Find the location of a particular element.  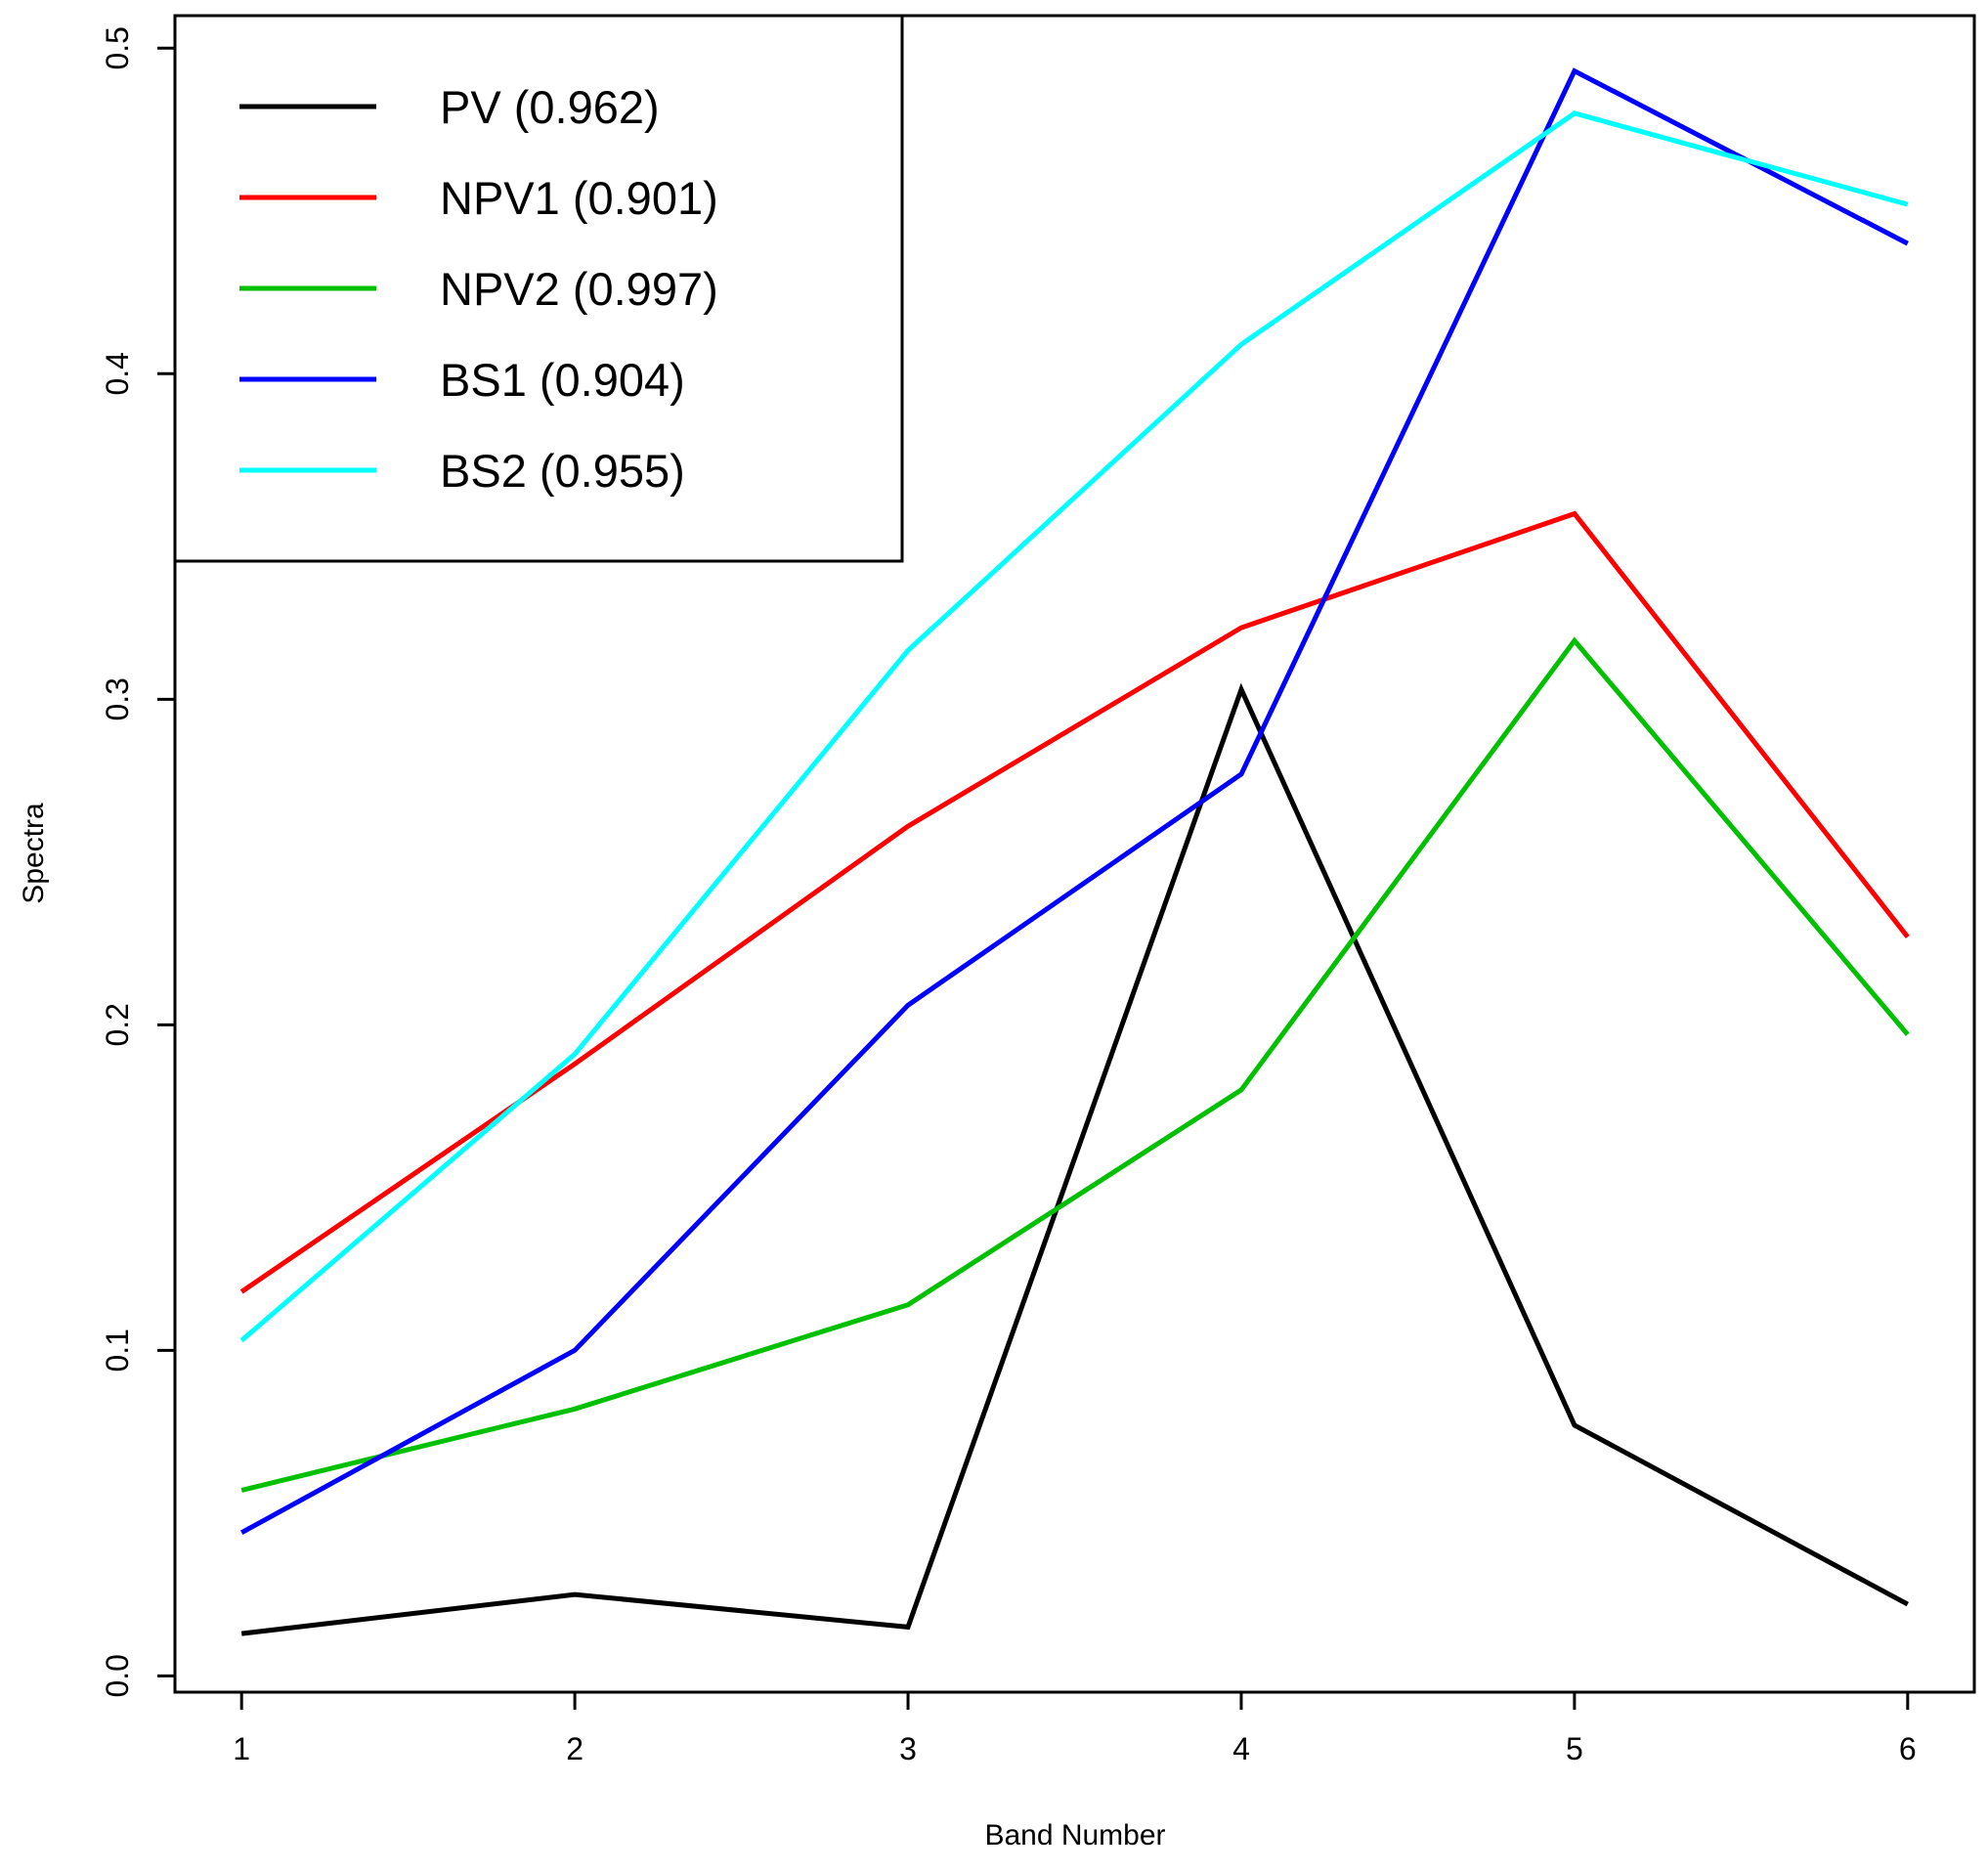

y-tick-label-0-4: 0.4 is located at coordinates (117, 373).